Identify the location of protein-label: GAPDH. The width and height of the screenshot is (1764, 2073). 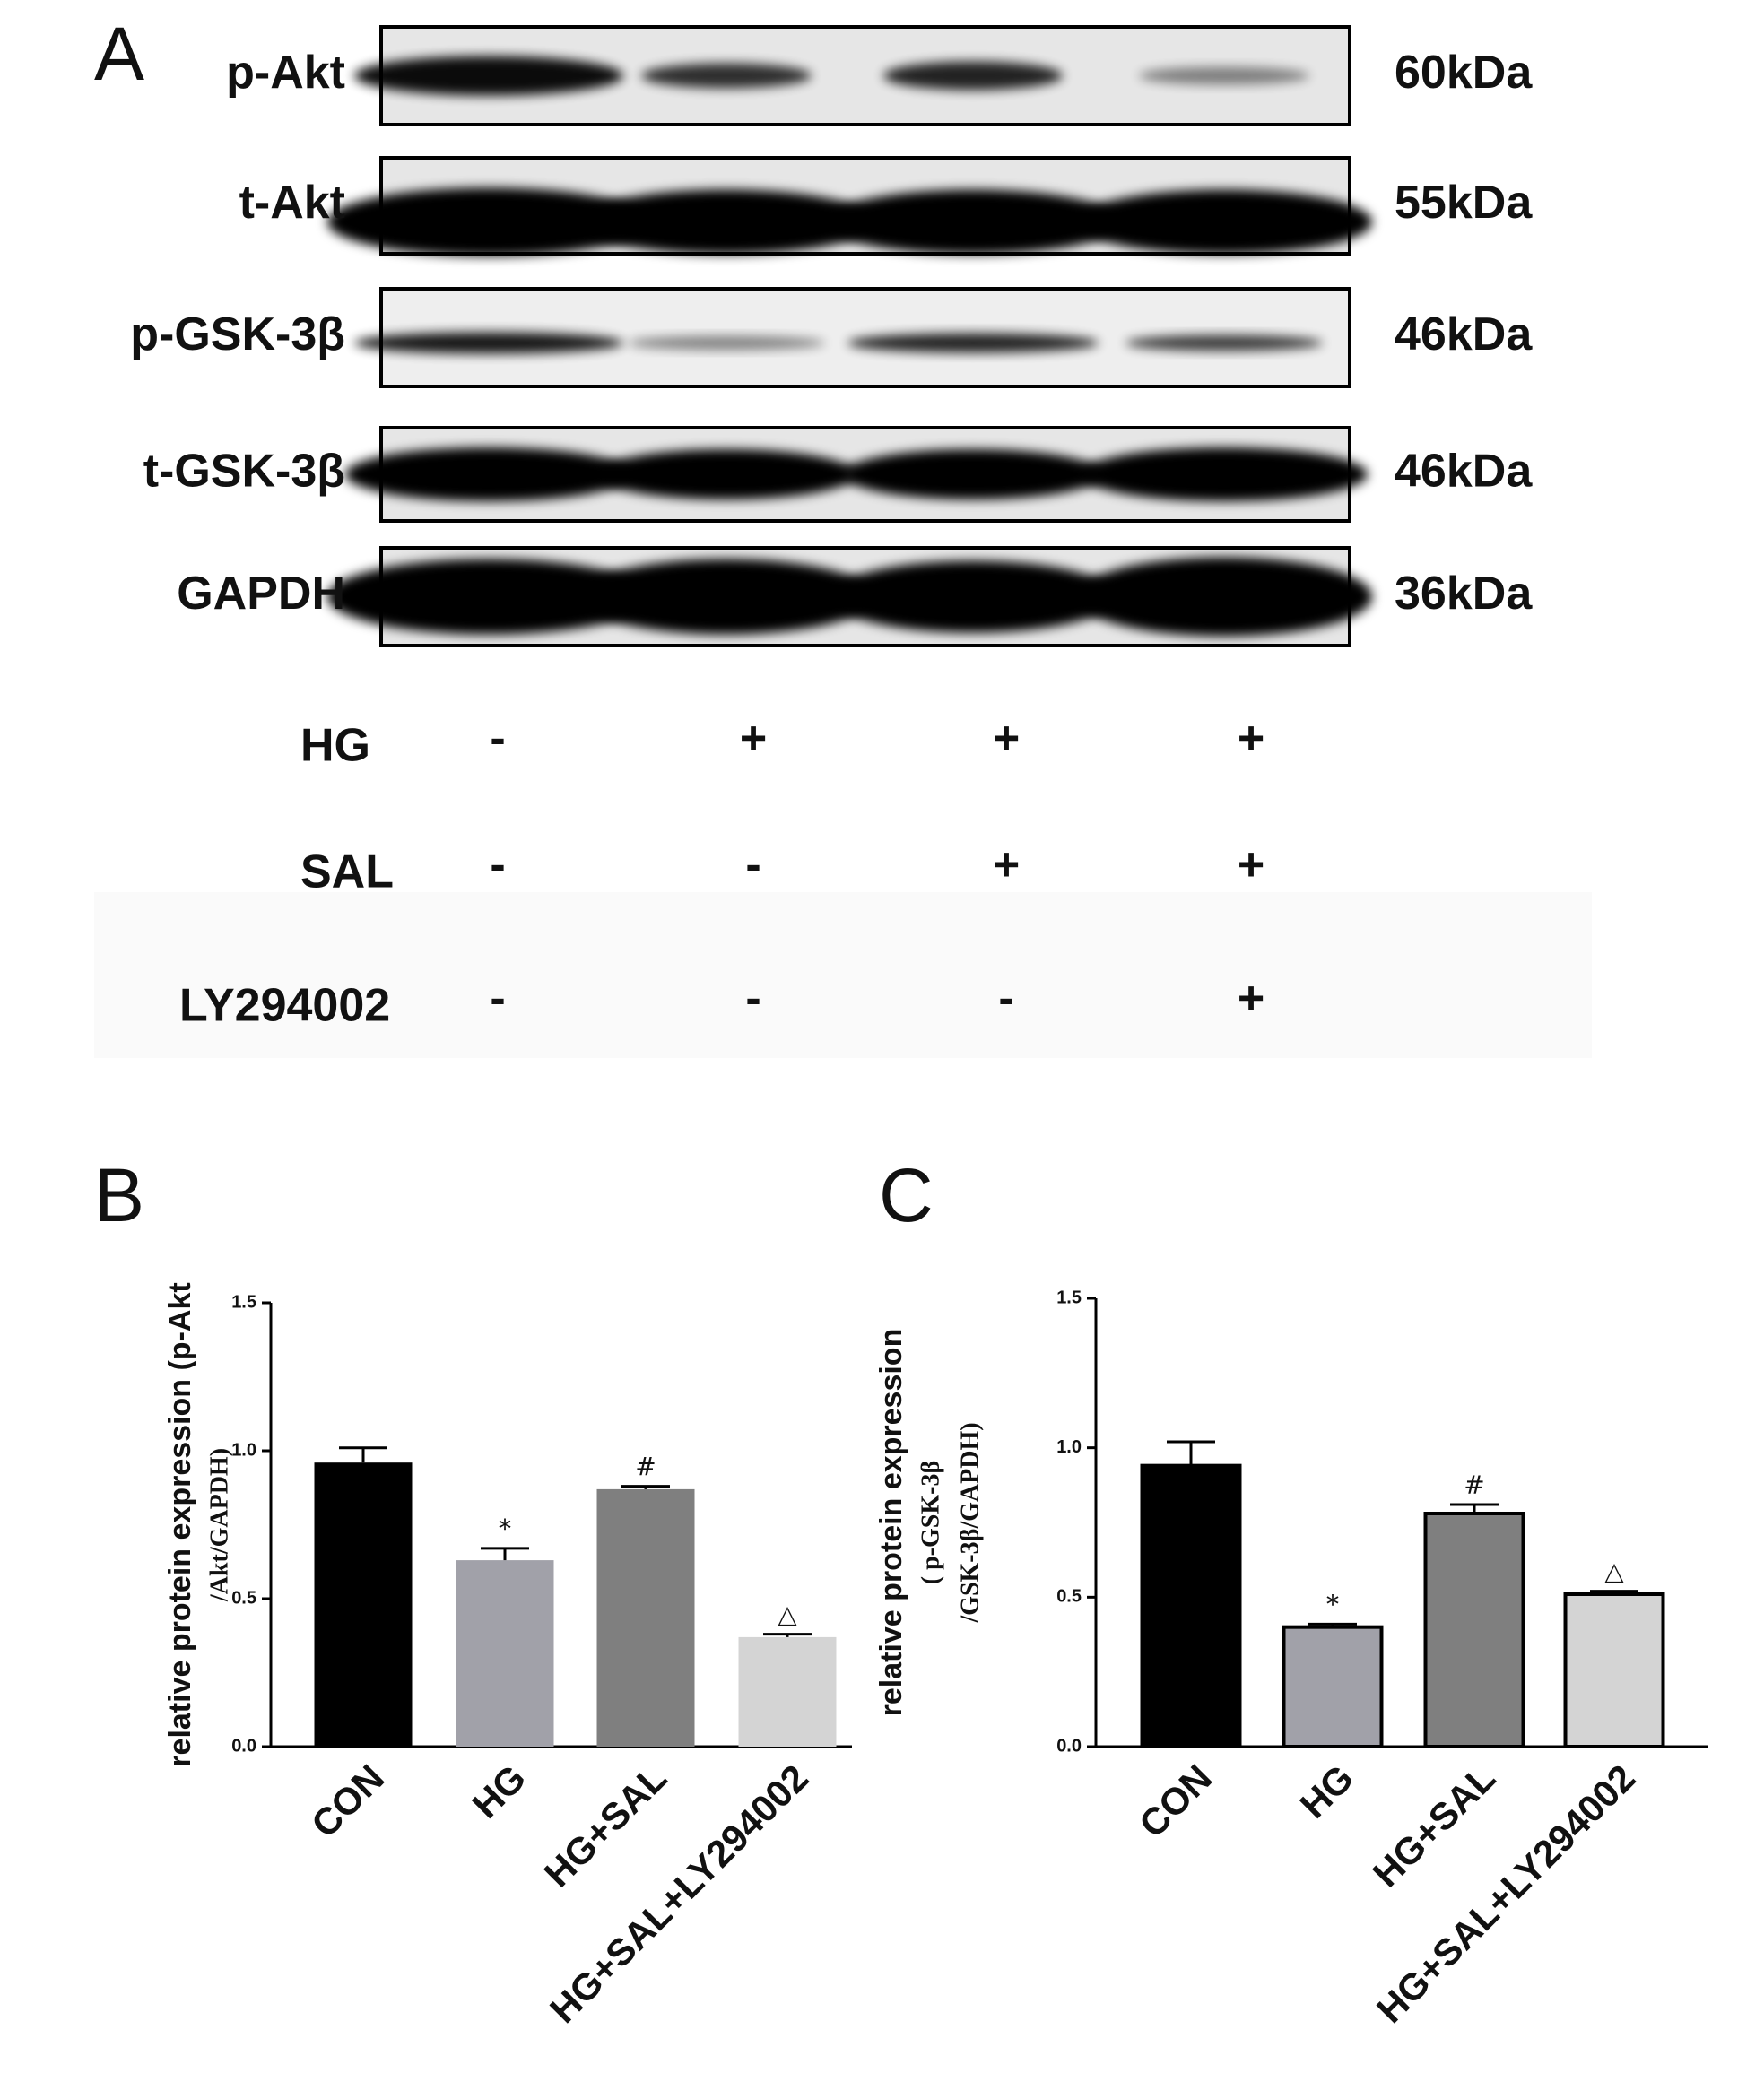
(261, 594).